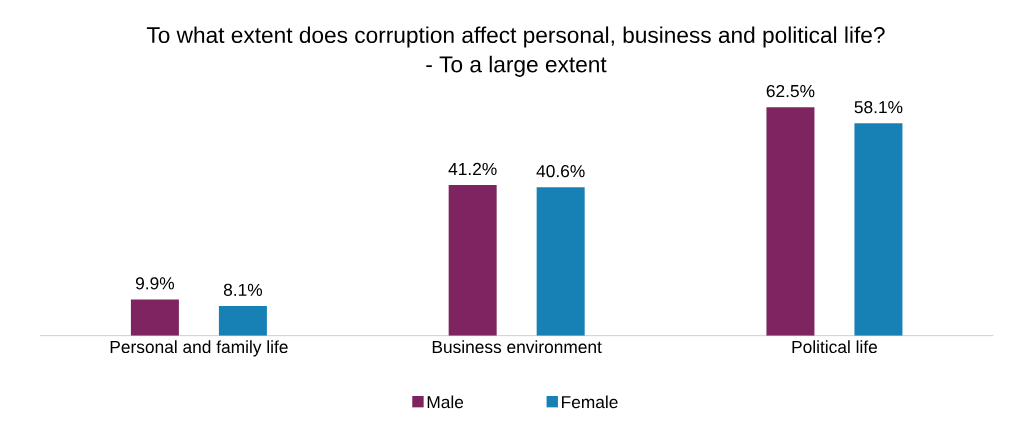  What do you see at coordinates (472, 169) in the screenshot?
I see `data-label: 41.2%` at bounding box center [472, 169].